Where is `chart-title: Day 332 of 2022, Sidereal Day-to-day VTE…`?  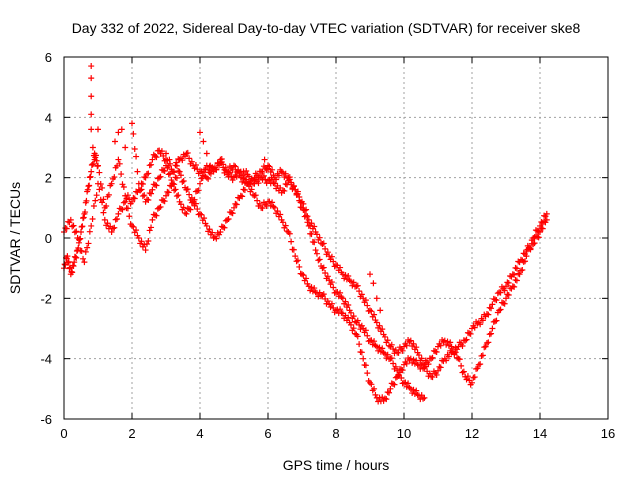
chart-title: Day 332 of 2022, Sidereal Day-to-day VTE… is located at coordinates (326, 28).